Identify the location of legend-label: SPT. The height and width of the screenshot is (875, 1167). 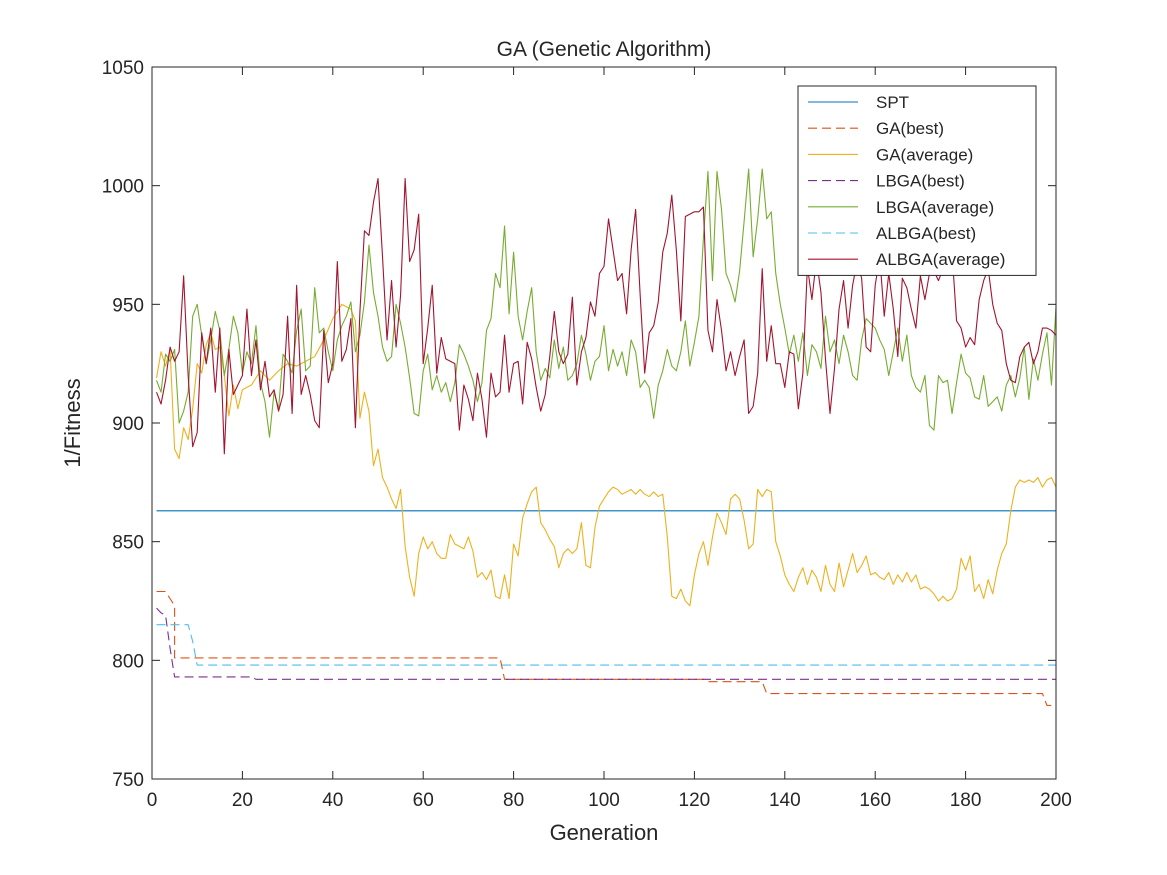
(892, 102).